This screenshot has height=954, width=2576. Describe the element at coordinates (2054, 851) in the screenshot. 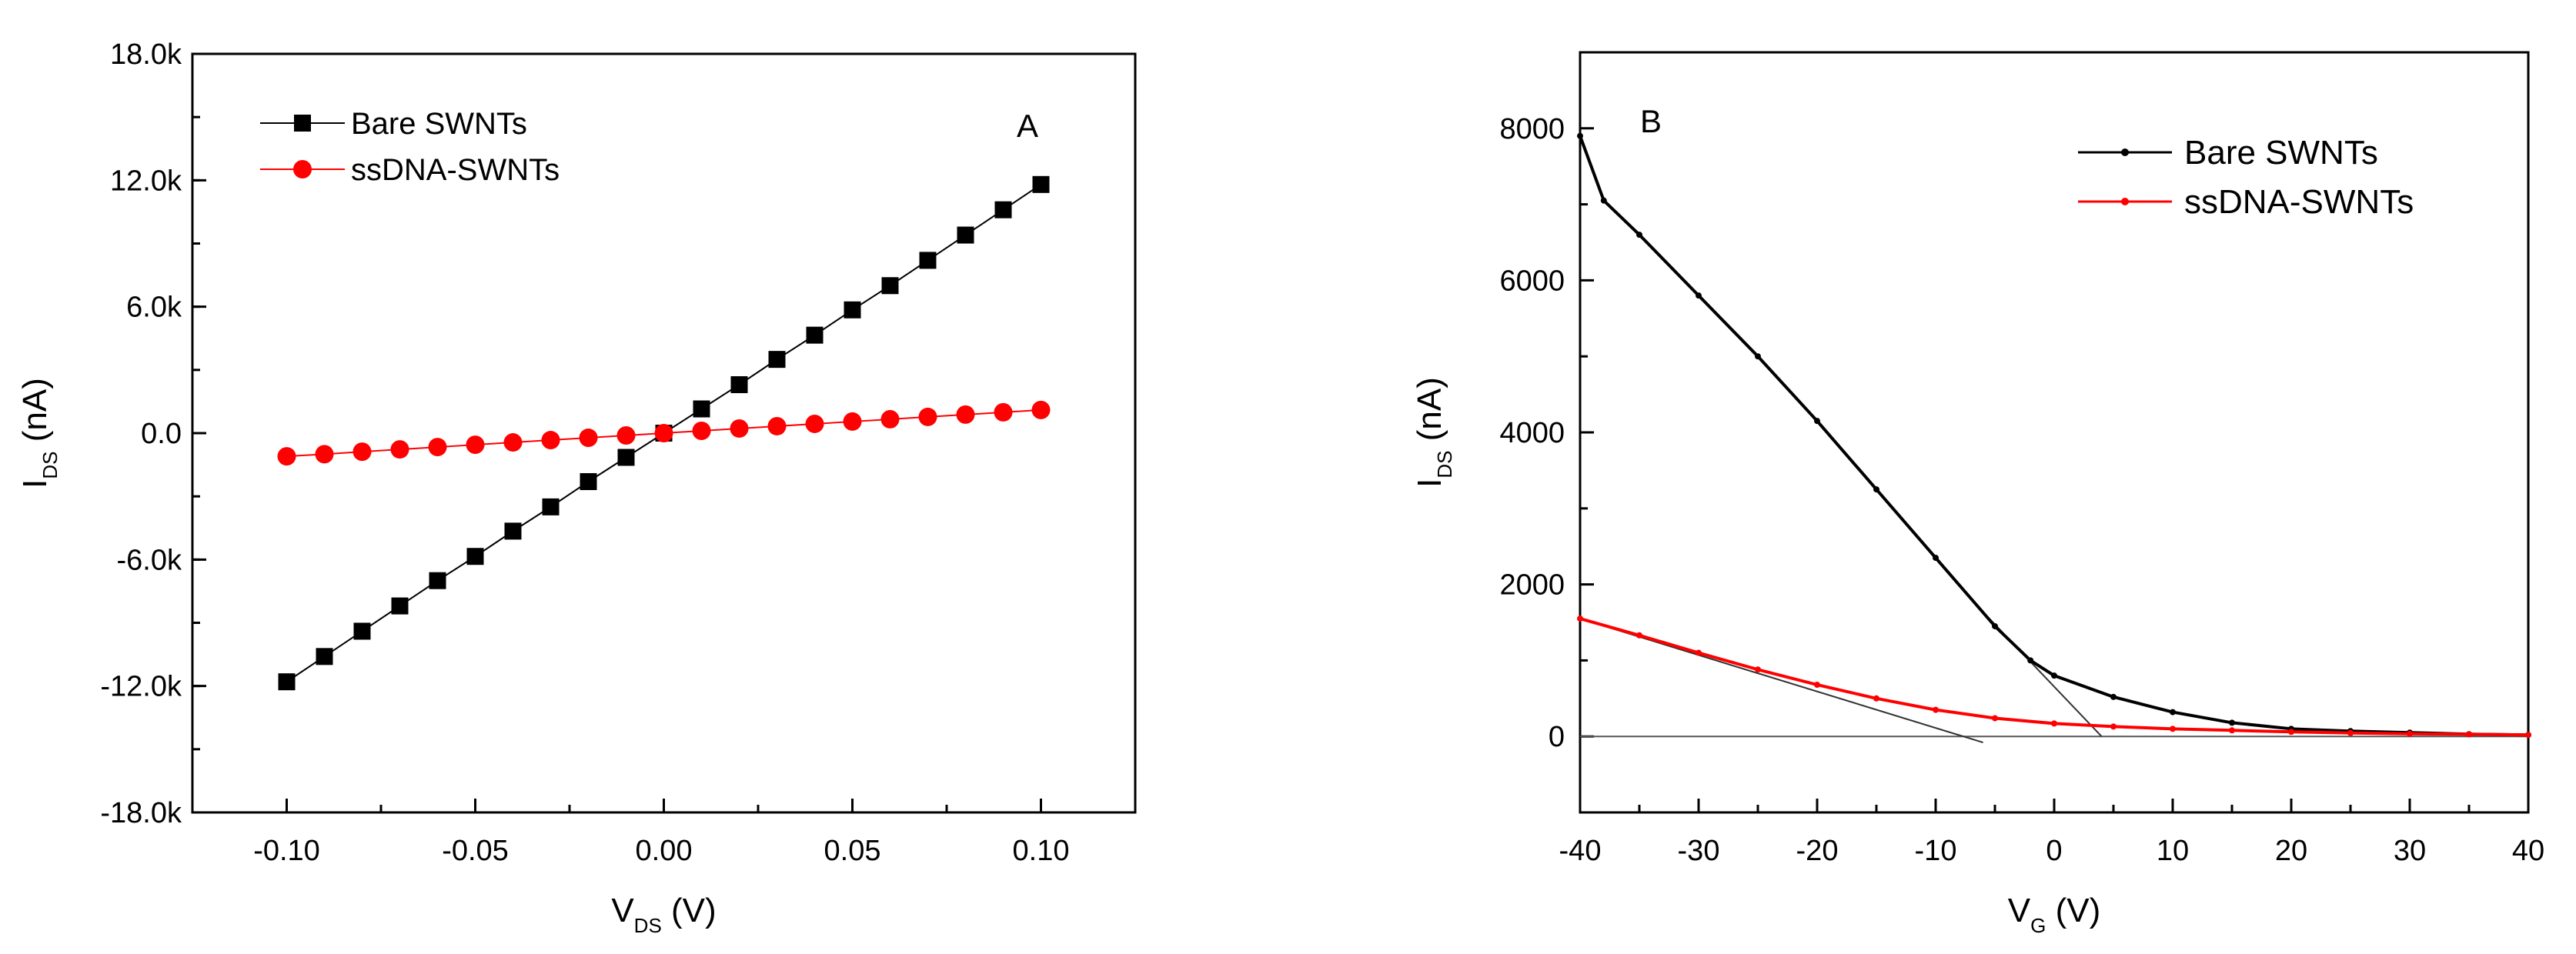

I see `x-tick-label-b: 0` at that location.